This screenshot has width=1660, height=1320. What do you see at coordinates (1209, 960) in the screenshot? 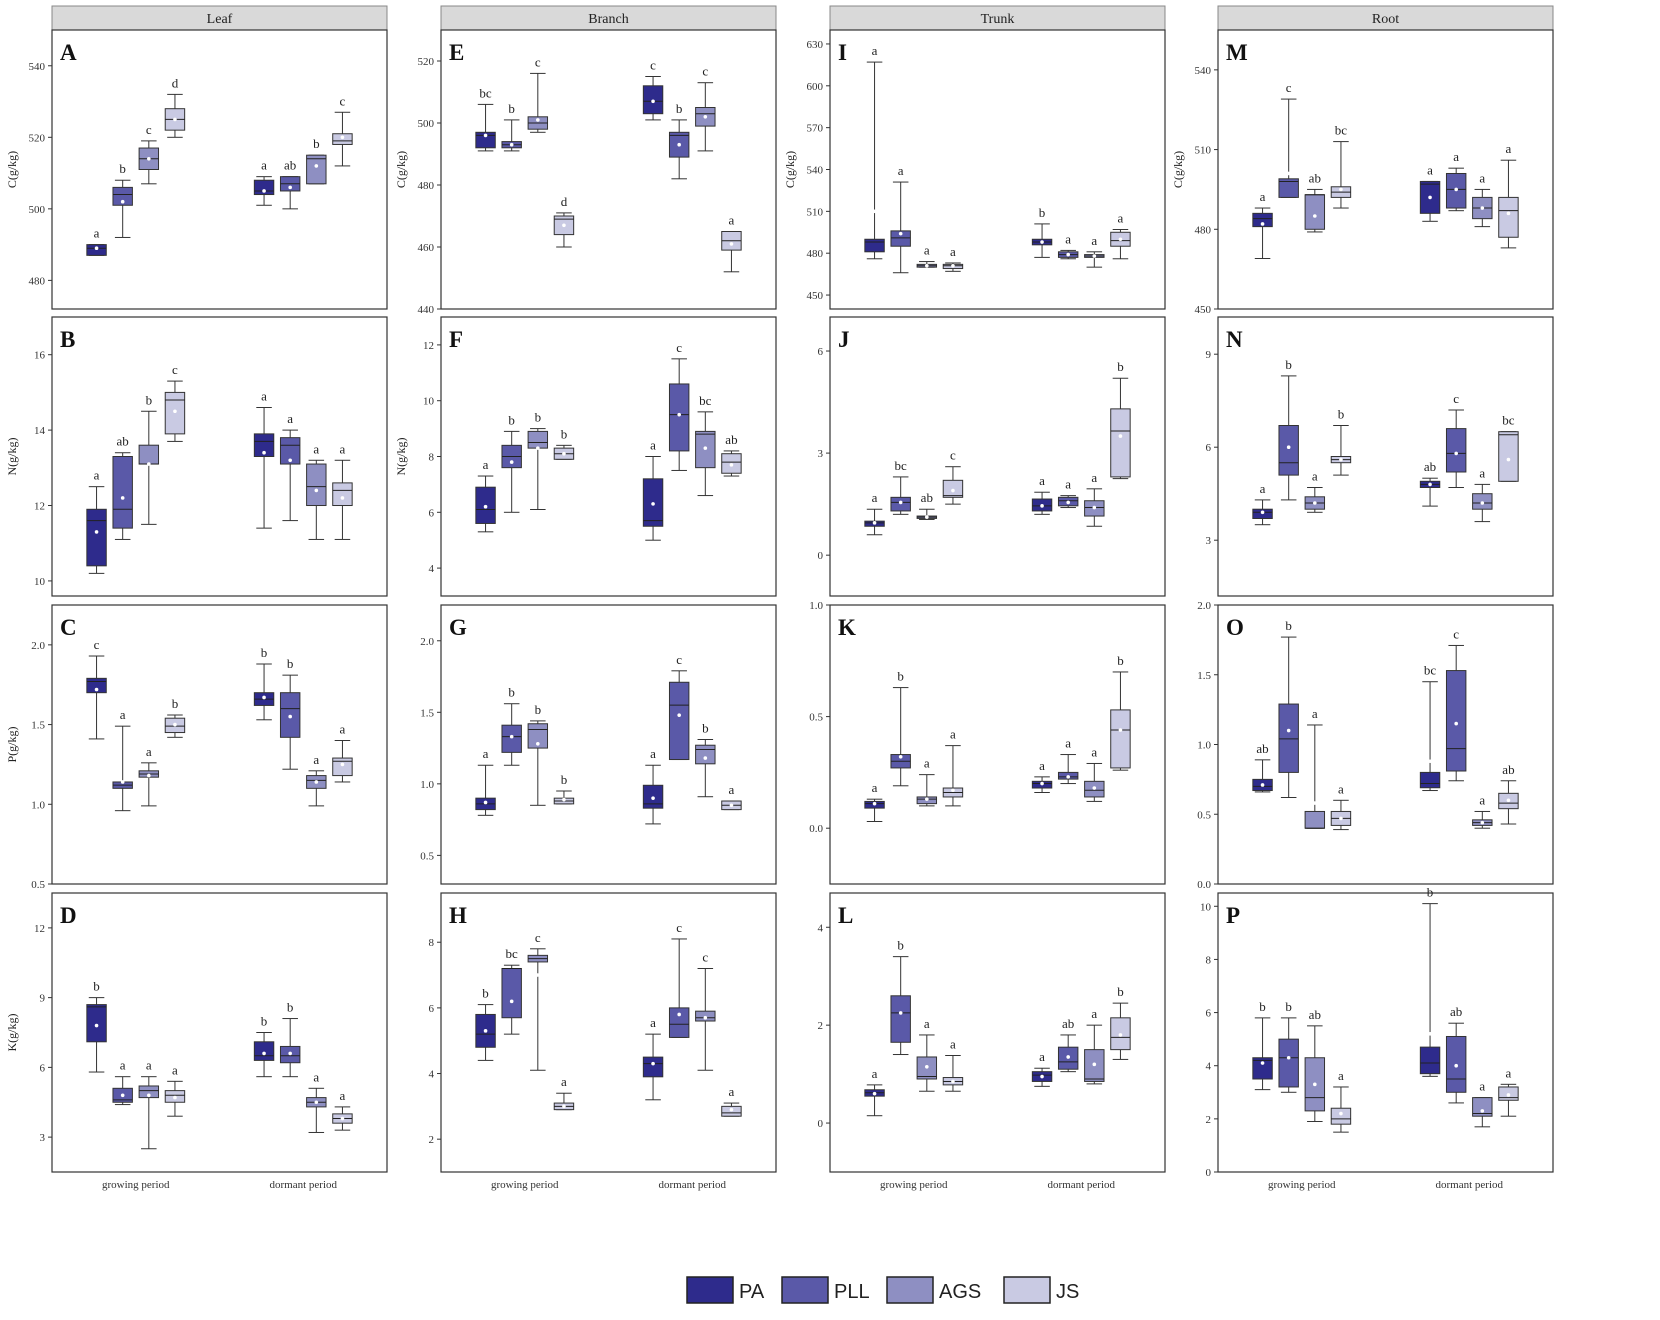
I see `y-tick-label: 8` at bounding box center [1209, 960].